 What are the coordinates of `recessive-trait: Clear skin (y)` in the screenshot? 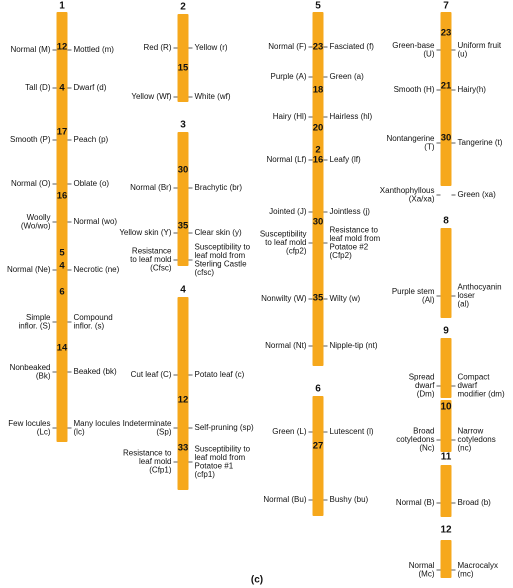 It's located at (218, 232).